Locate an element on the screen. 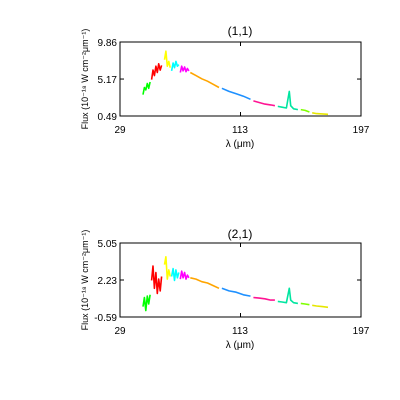 This screenshot has height=400, width=400. chart-title: (2,1) is located at coordinates (240, 234).